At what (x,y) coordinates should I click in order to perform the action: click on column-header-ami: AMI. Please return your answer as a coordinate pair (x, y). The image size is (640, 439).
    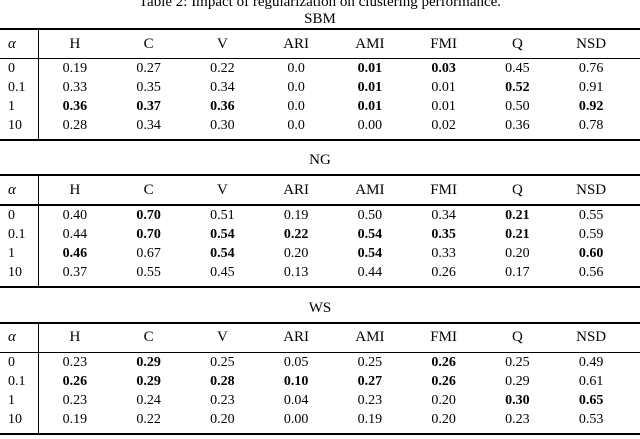
    Looking at the image, I should click on (370, 337).